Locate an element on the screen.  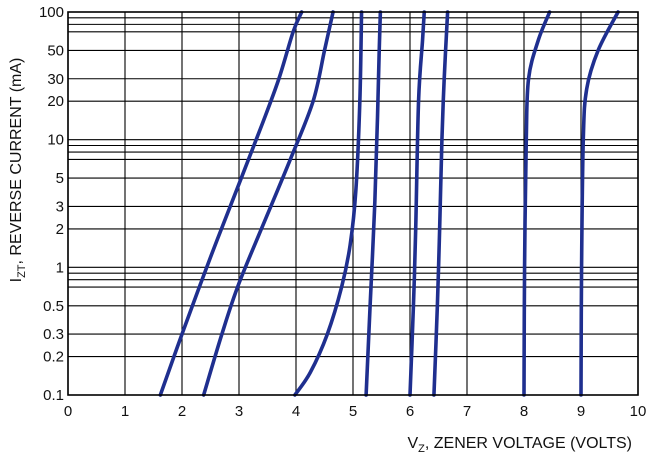
y-tick-label: 3 is located at coordinates (60, 206).